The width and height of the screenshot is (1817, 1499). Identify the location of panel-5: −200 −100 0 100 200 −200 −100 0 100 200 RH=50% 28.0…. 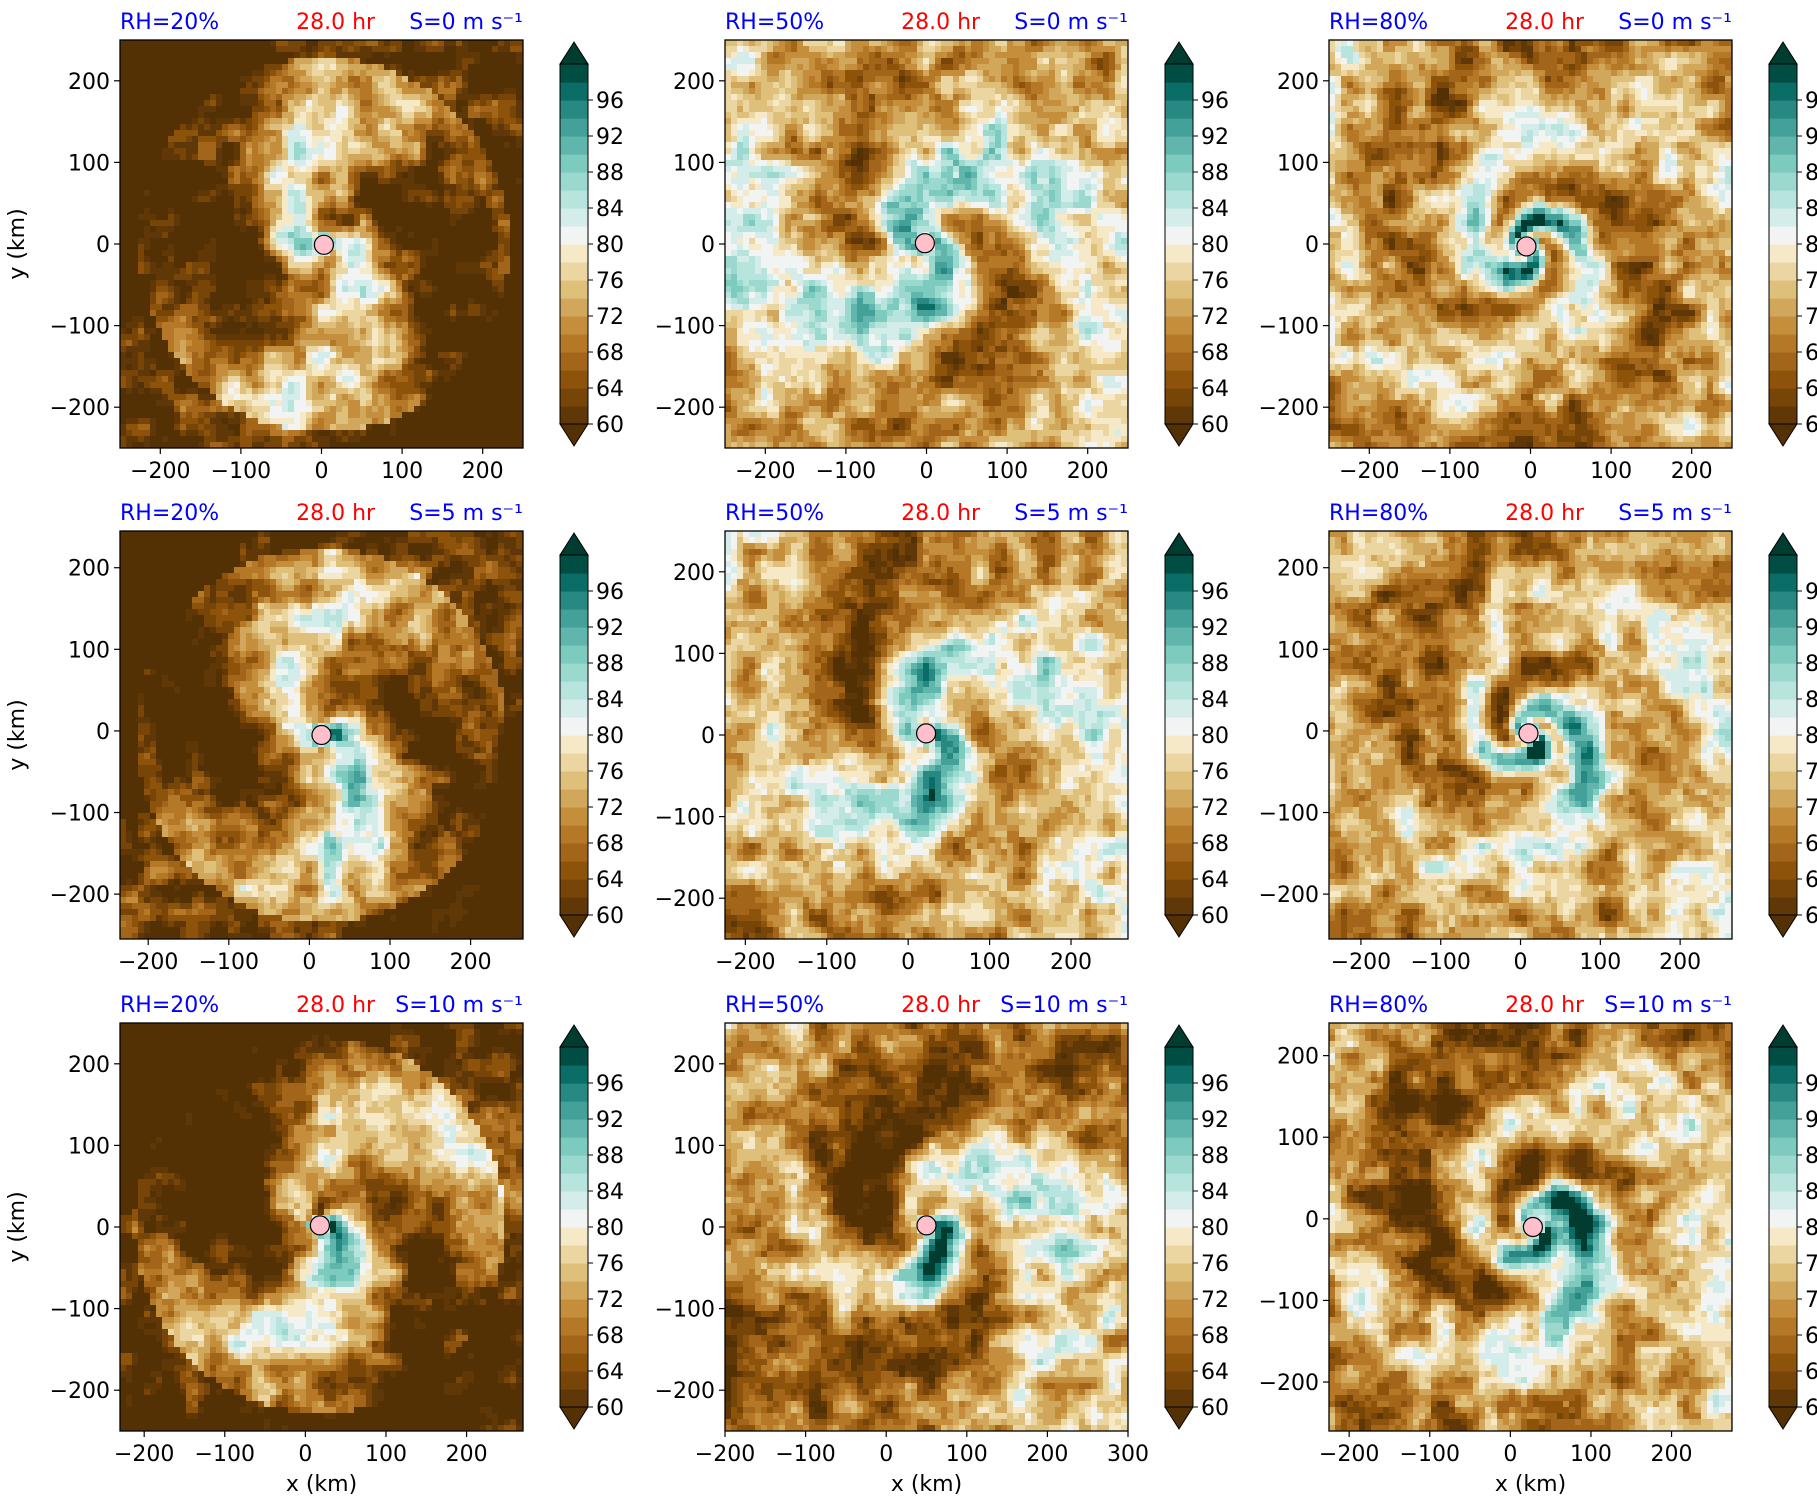
(942, 738).